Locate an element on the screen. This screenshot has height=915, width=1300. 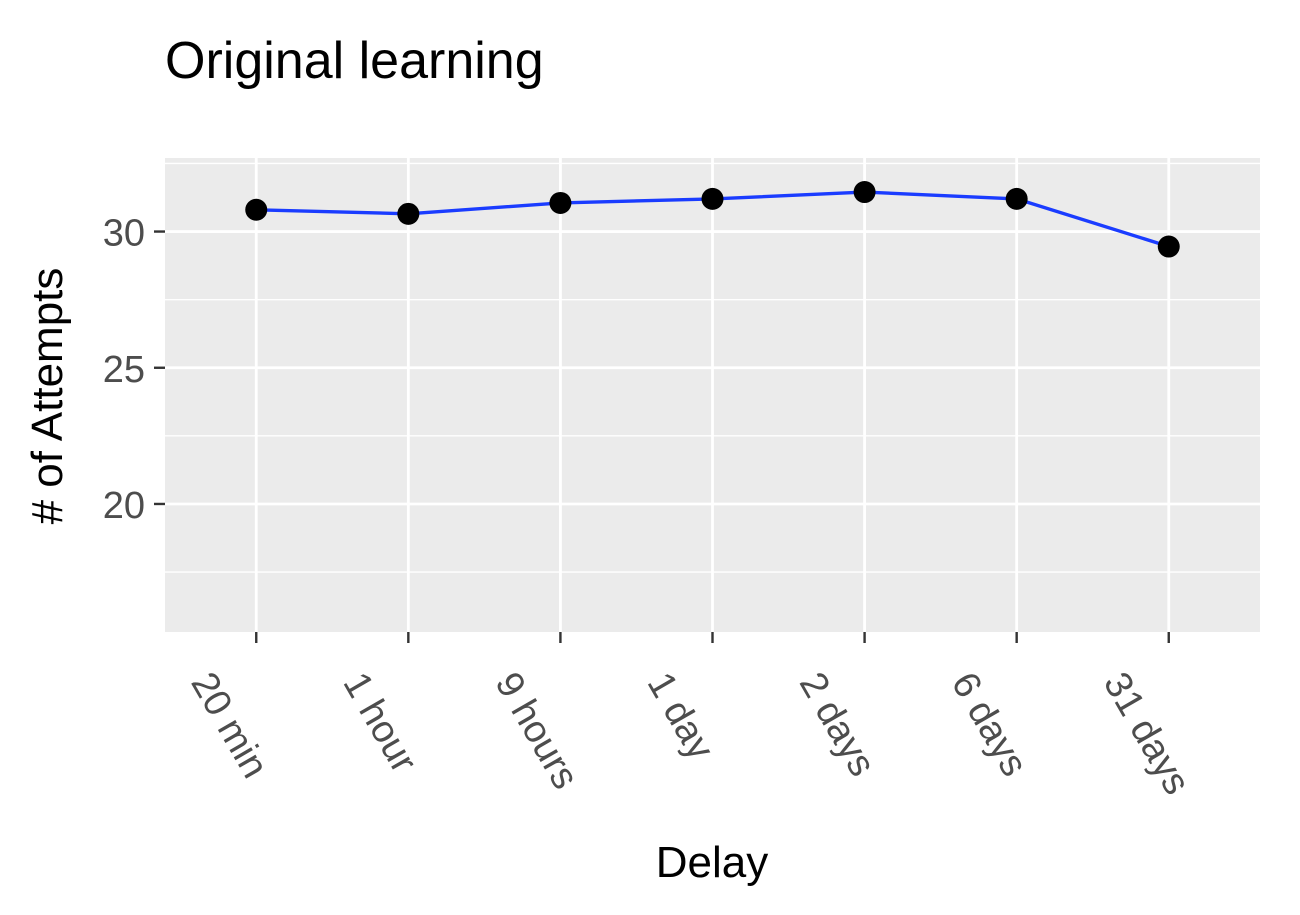
x-tick-label: 6 days is located at coordinates (989, 725).